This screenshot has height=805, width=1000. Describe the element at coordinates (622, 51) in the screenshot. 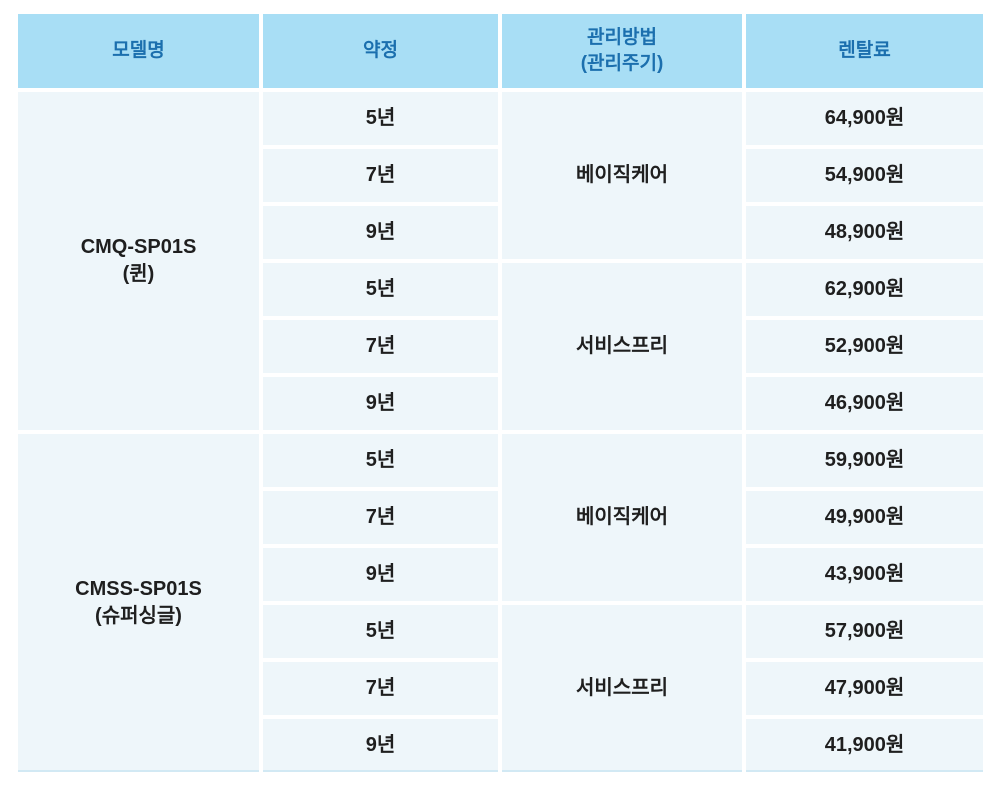

I see `header-method: 관리방법 (관리주기)` at that location.